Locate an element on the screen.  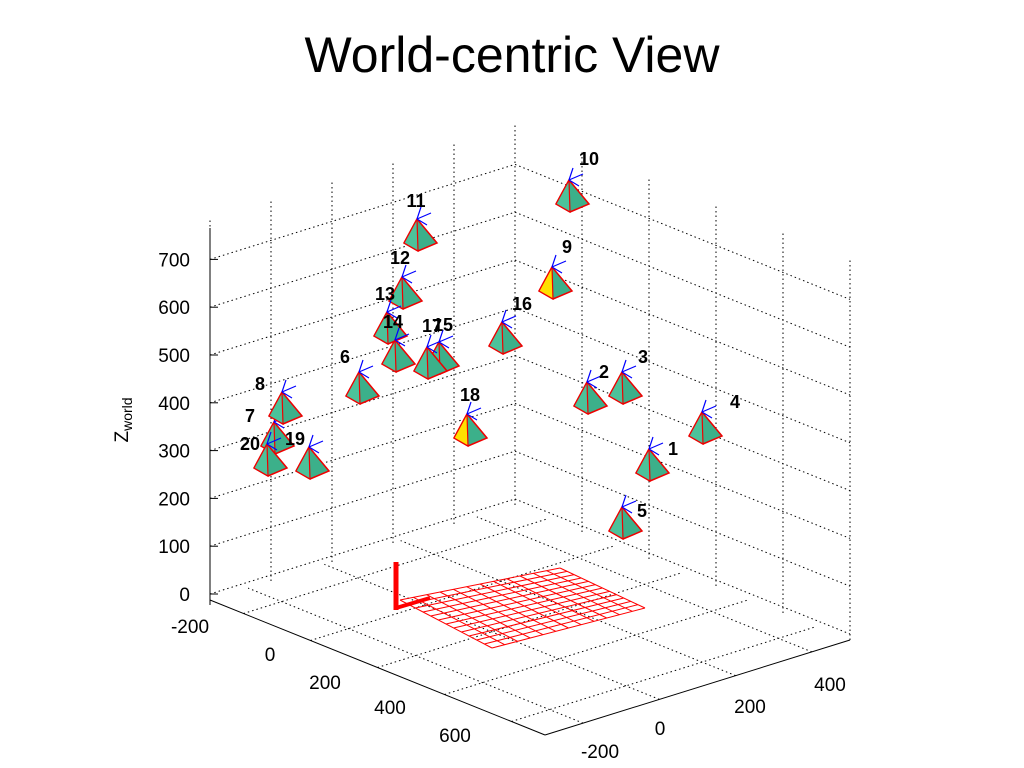
z-tick-label: 300 is located at coordinates (174, 452).